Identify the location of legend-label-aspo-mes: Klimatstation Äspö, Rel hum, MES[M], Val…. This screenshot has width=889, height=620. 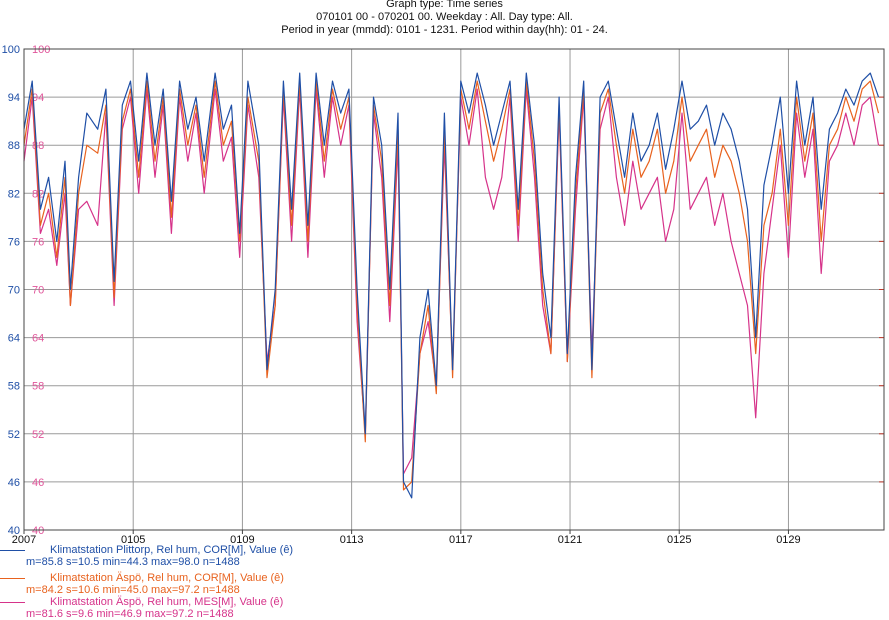
(167, 602).